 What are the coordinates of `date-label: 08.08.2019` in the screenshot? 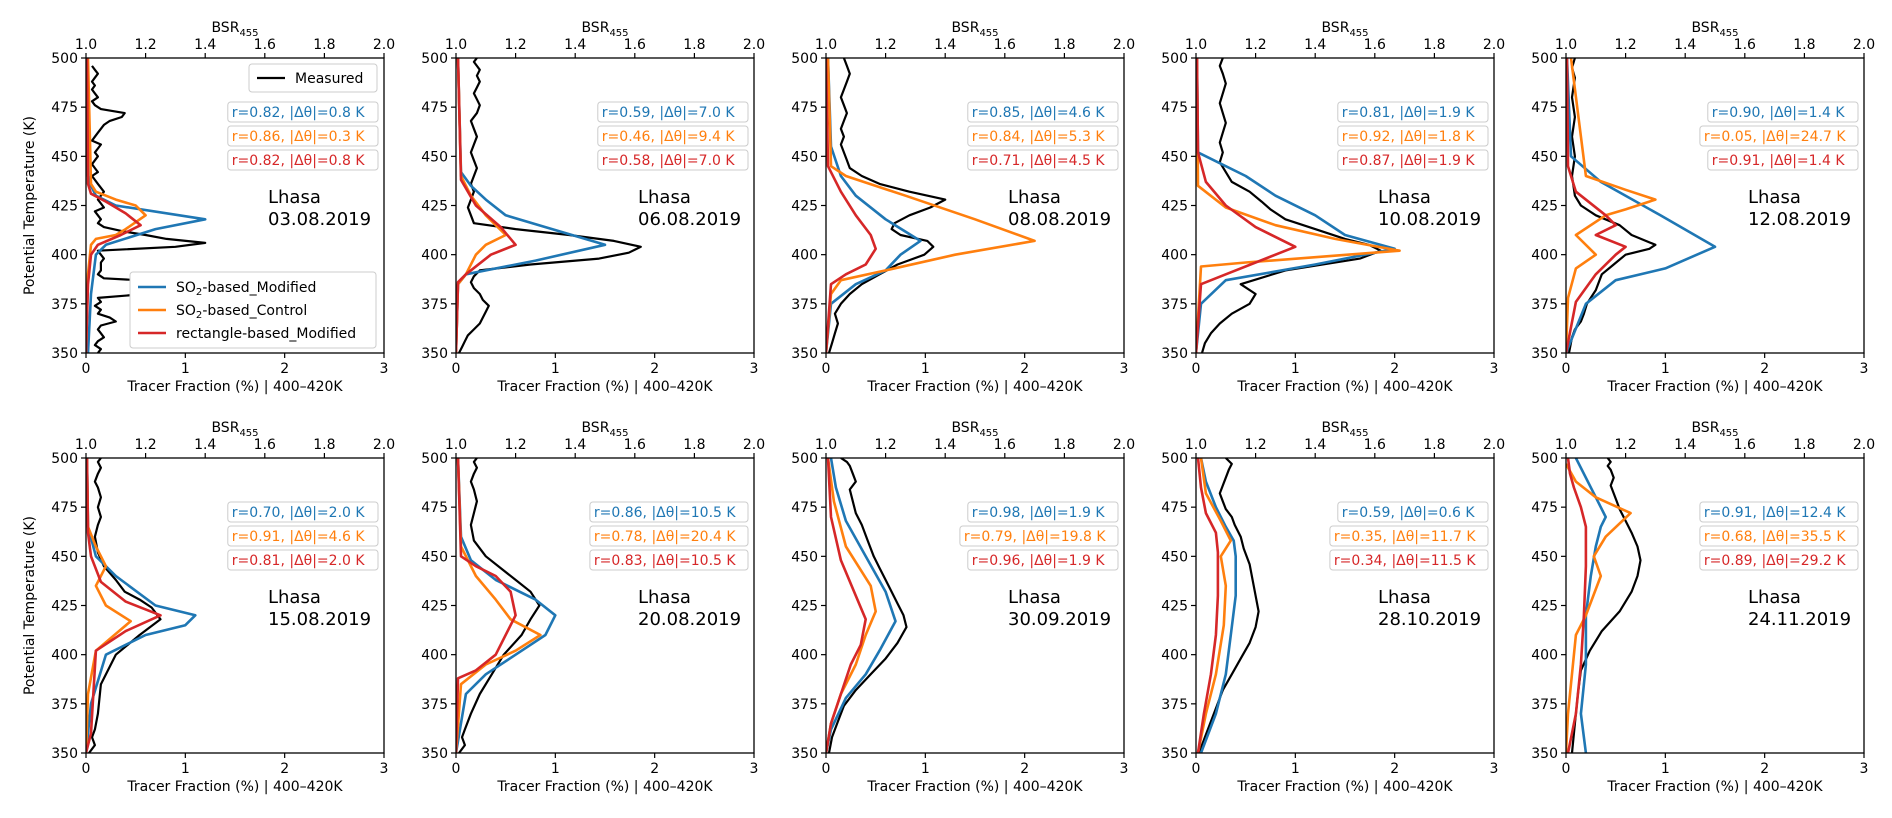 It's located at (1059, 219).